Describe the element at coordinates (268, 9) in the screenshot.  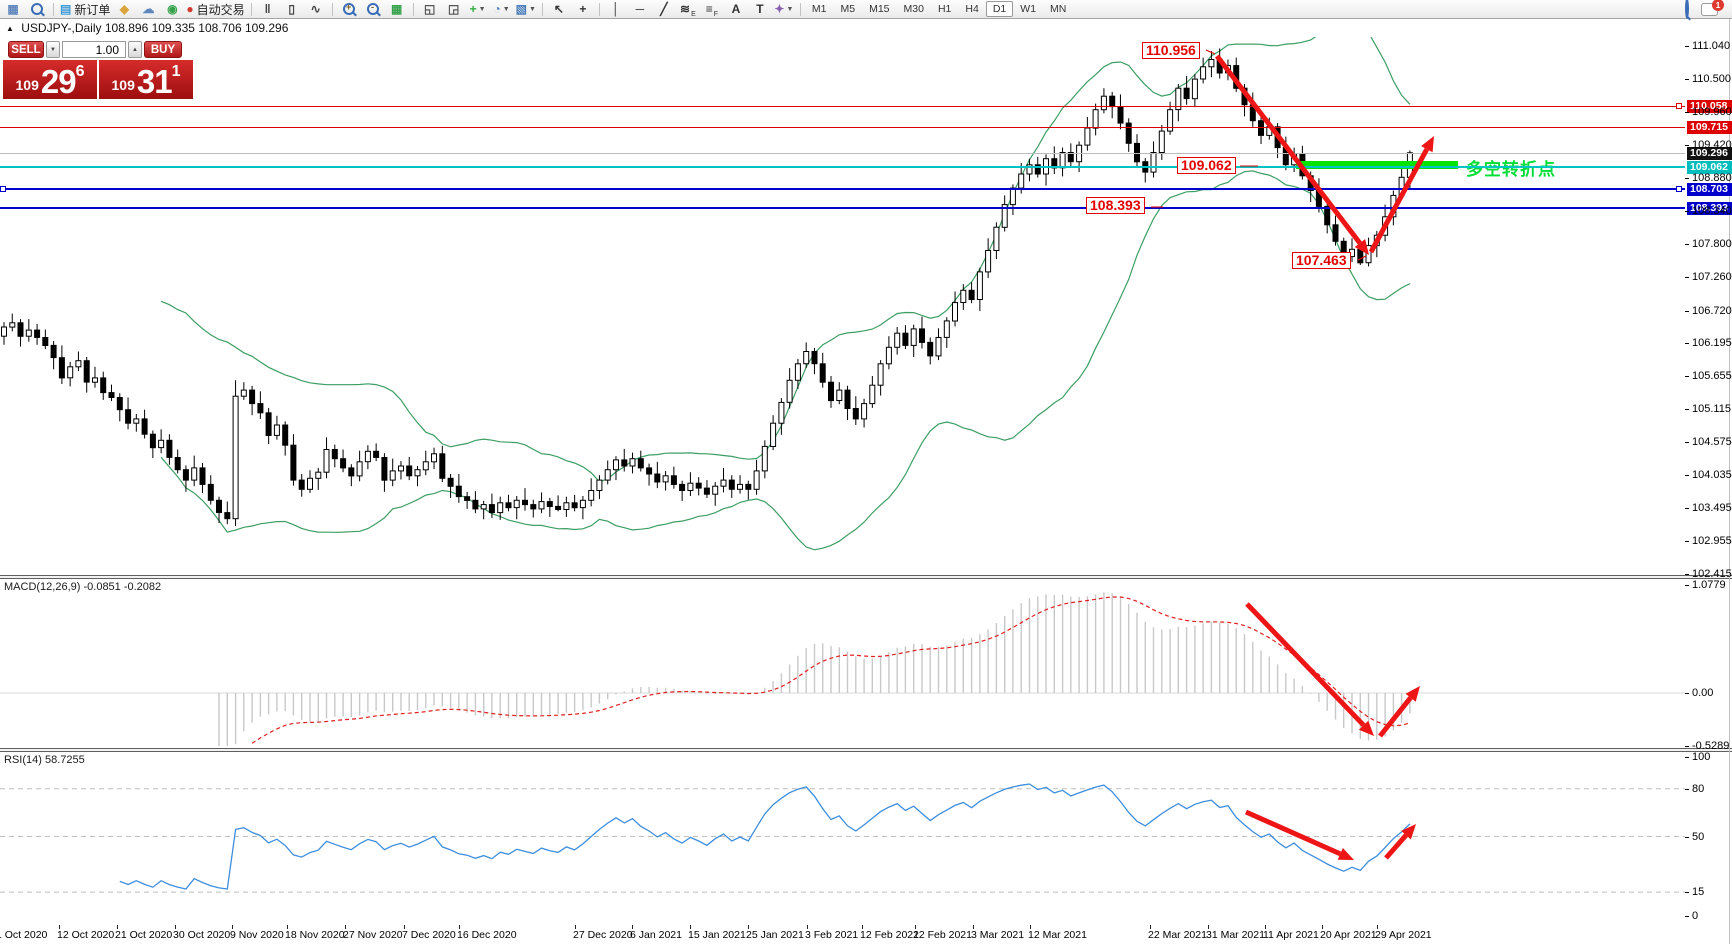
I see `bar-chart-icon: ‖` at that location.